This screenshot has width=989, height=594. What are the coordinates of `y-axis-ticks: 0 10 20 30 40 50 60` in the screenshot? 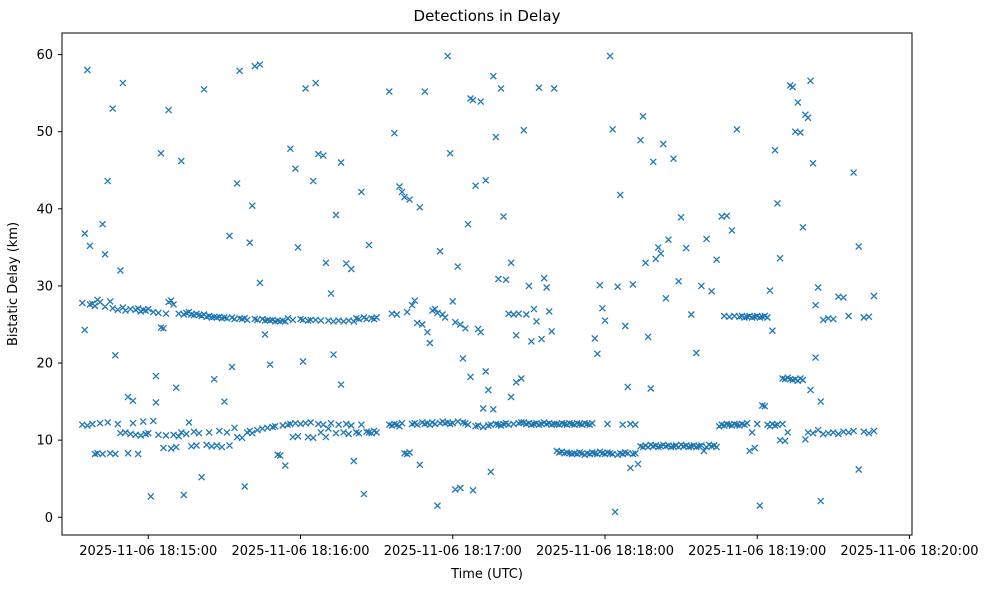 It's located at (49, 287).